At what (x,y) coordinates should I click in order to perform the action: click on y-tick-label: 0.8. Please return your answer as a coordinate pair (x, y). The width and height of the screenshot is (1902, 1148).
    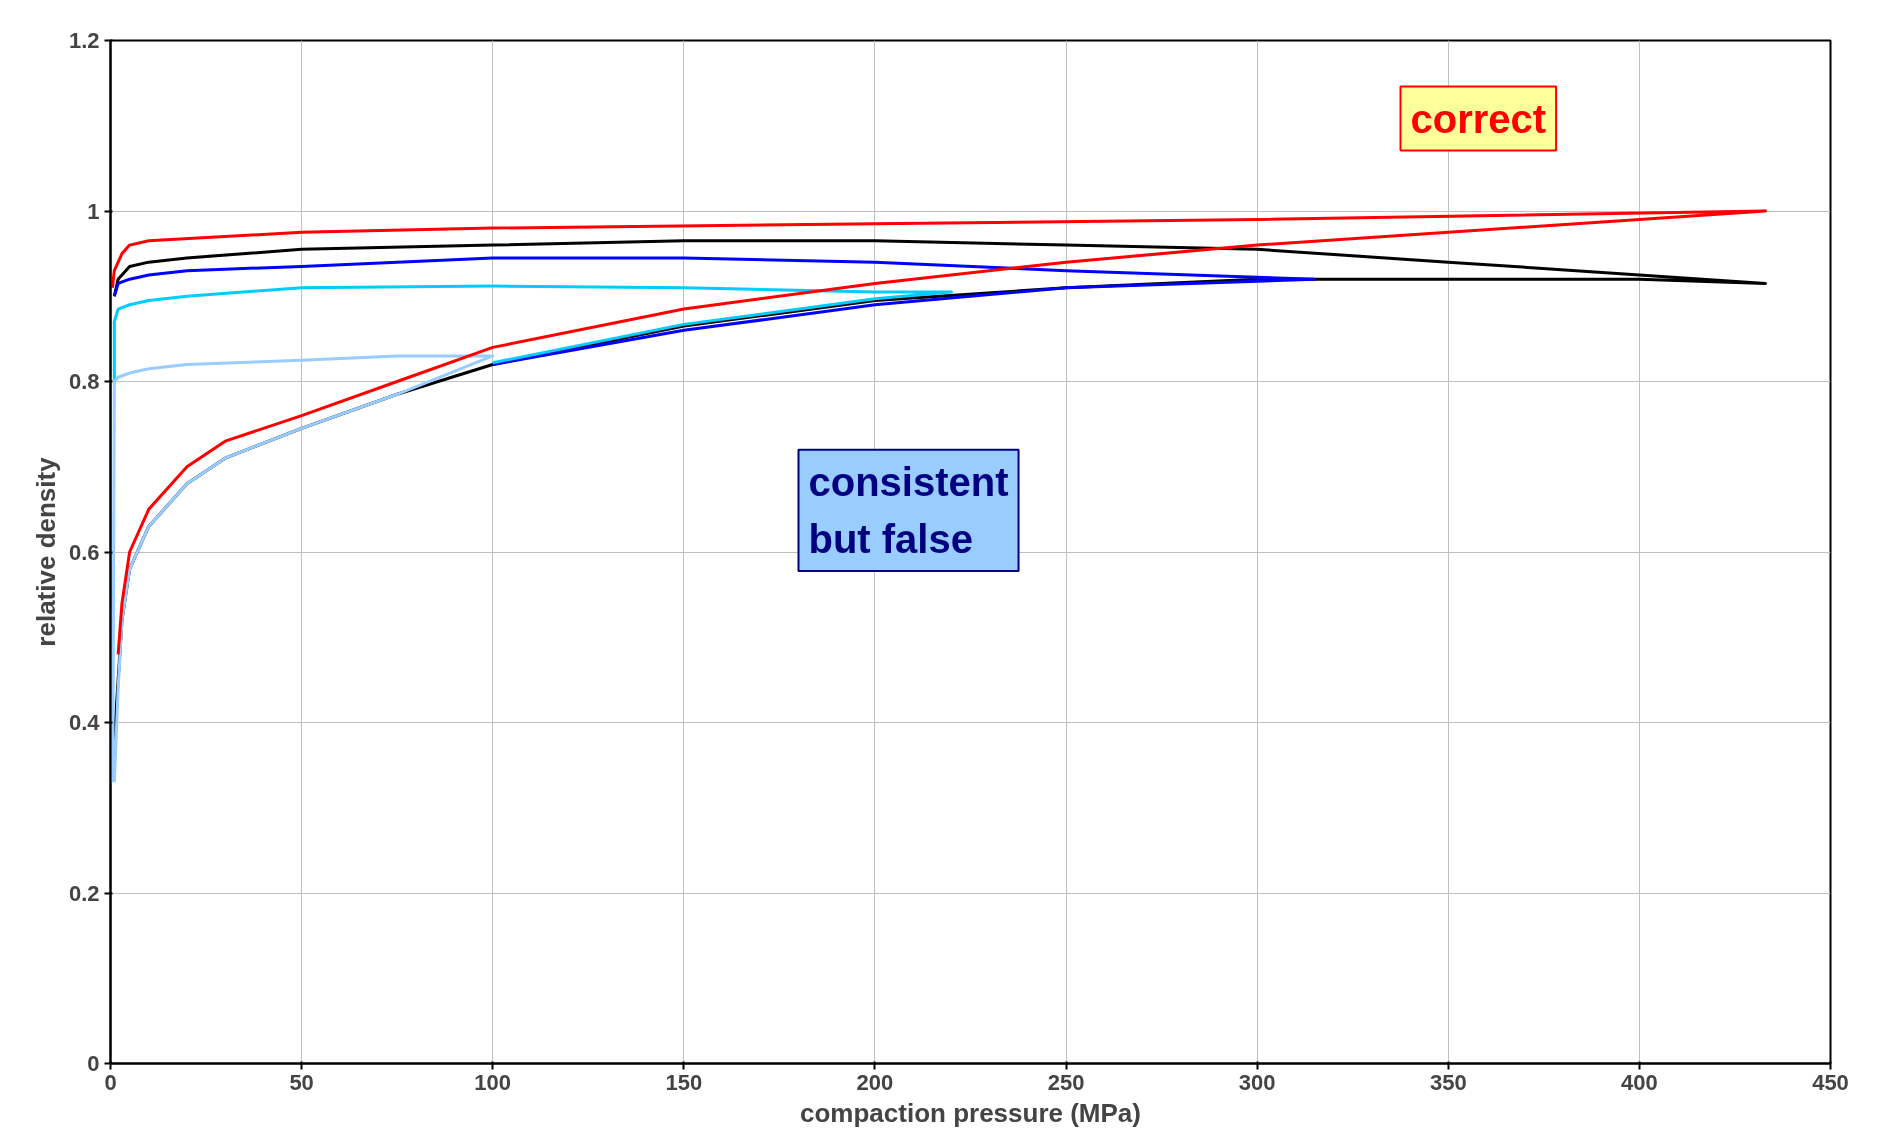
    Looking at the image, I should click on (84, 381).